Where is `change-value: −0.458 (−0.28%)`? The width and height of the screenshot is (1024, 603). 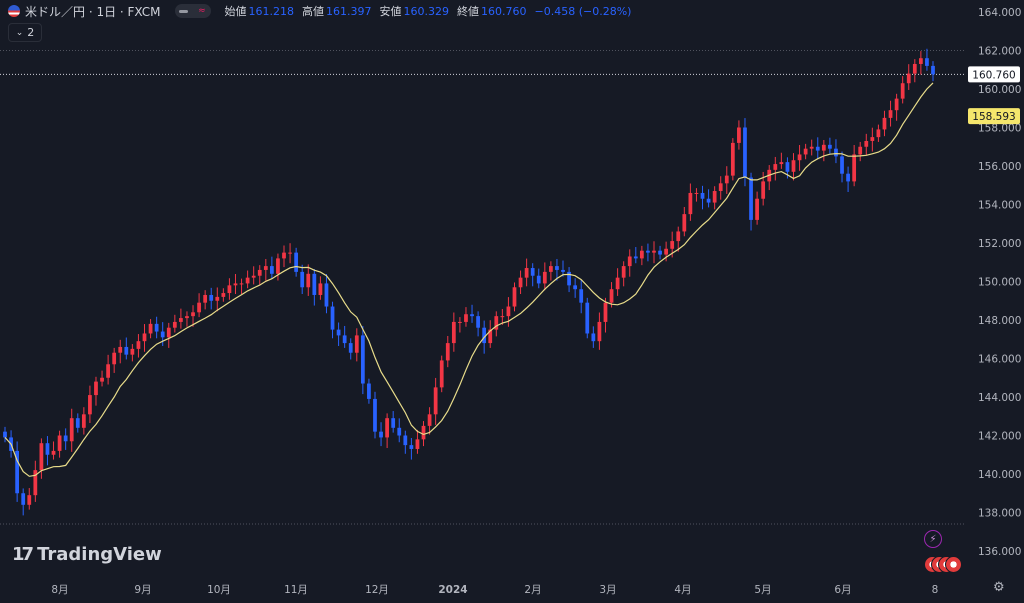 change-value: −0.458 (−0.28%) is located at coordinates (583, 11).